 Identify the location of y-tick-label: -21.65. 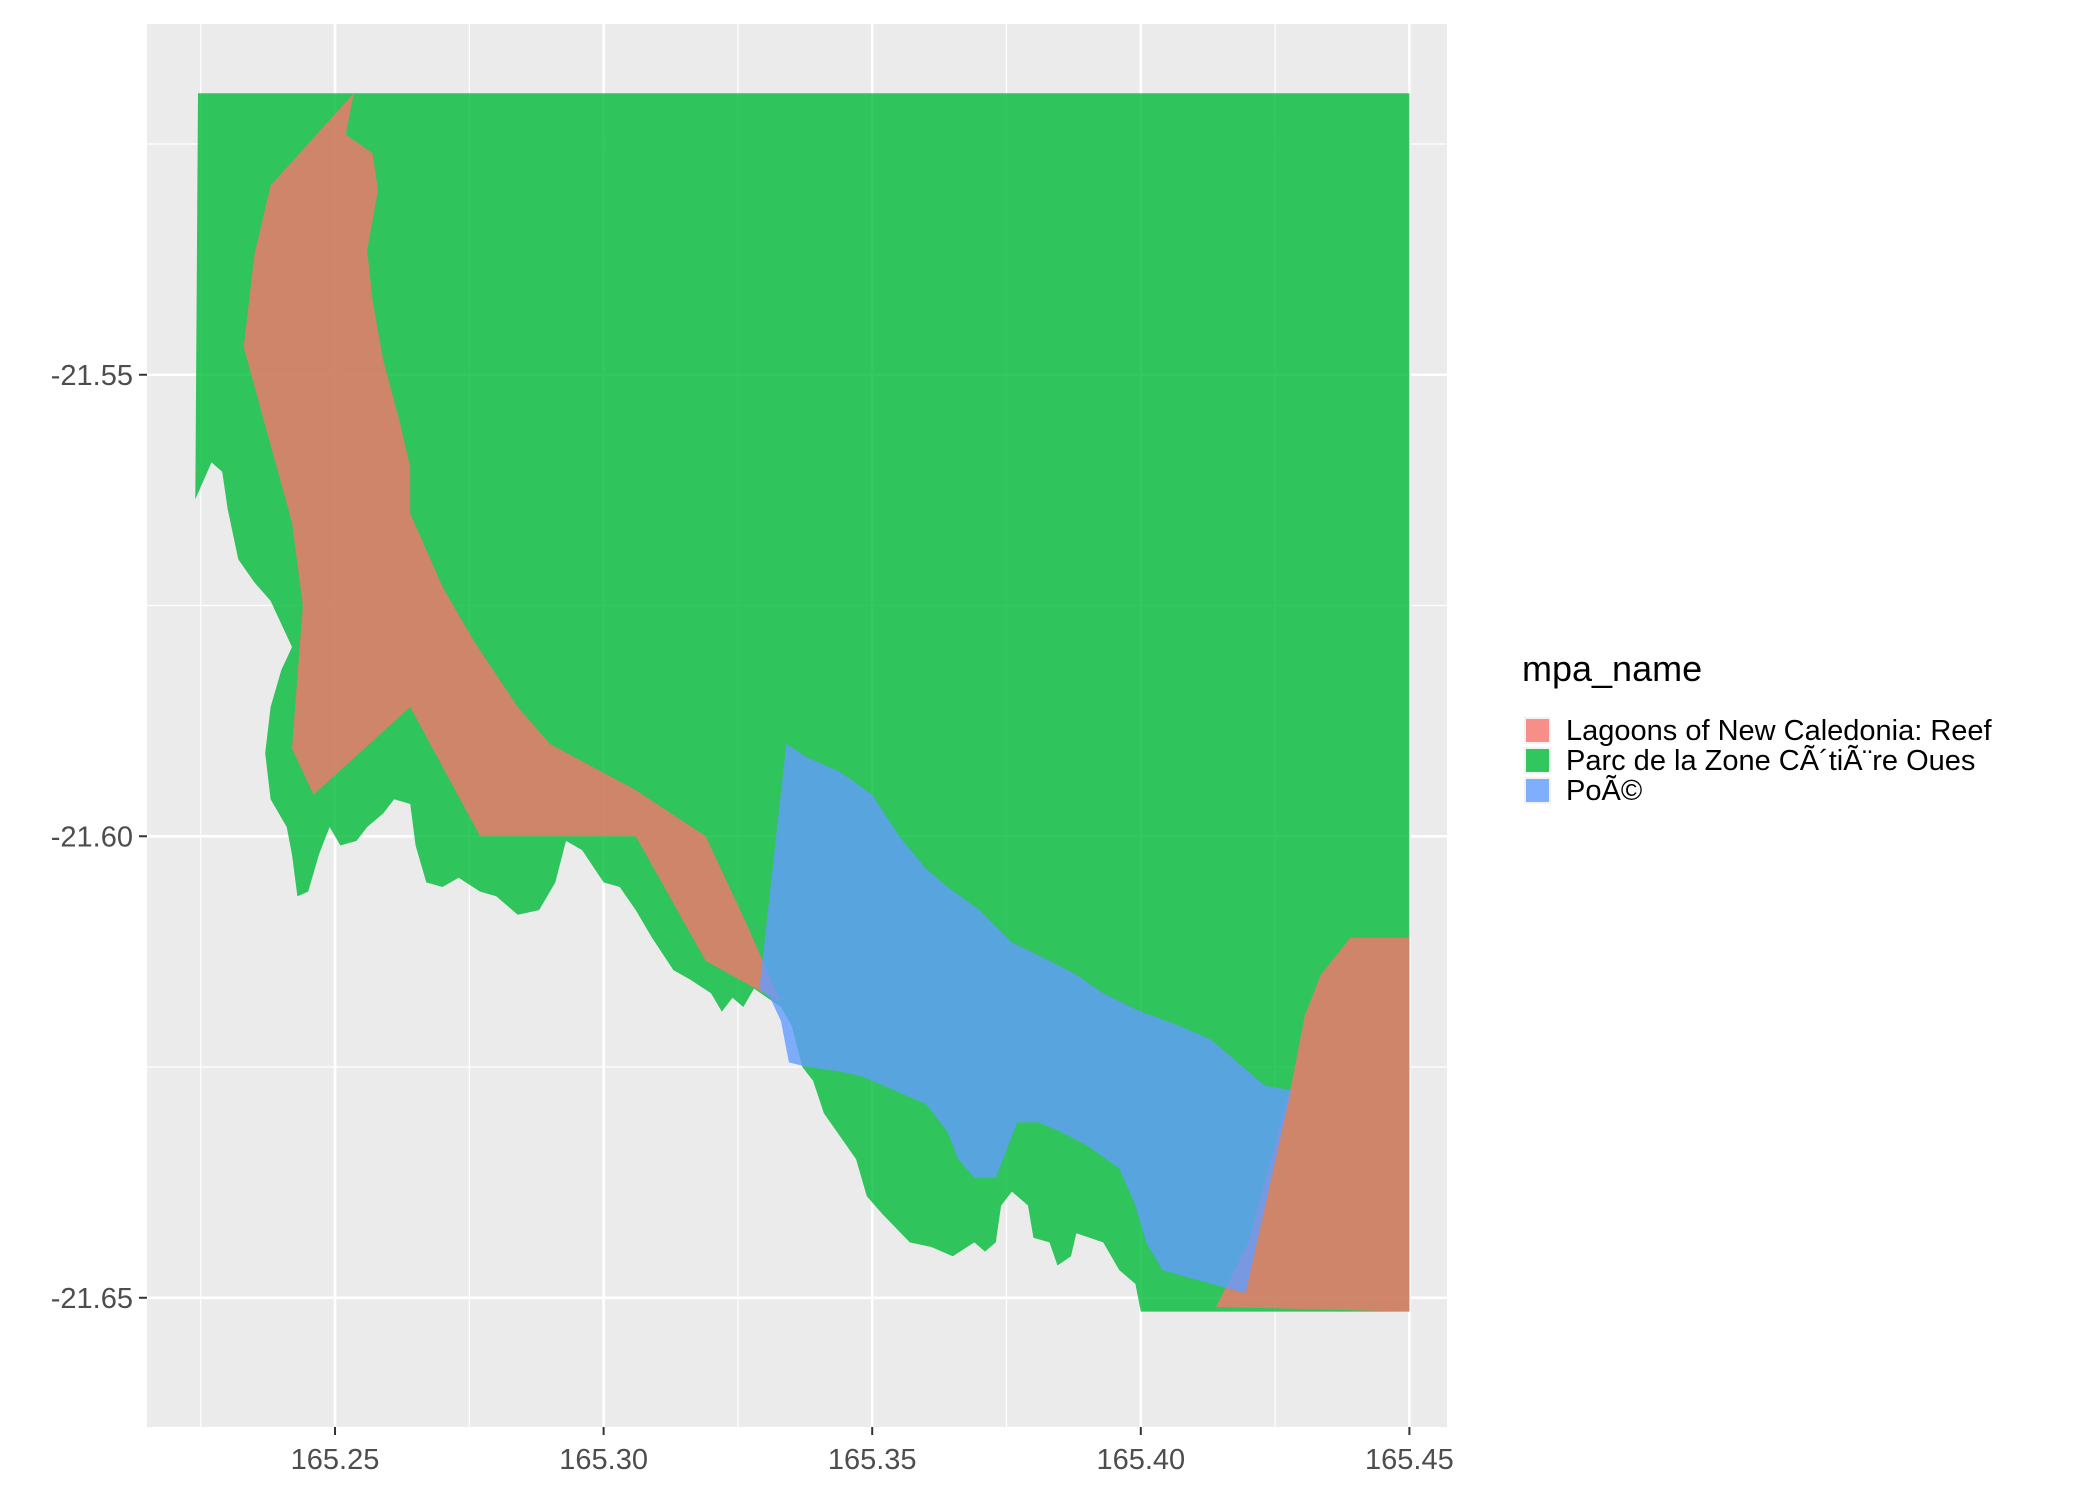
(92, 1299).